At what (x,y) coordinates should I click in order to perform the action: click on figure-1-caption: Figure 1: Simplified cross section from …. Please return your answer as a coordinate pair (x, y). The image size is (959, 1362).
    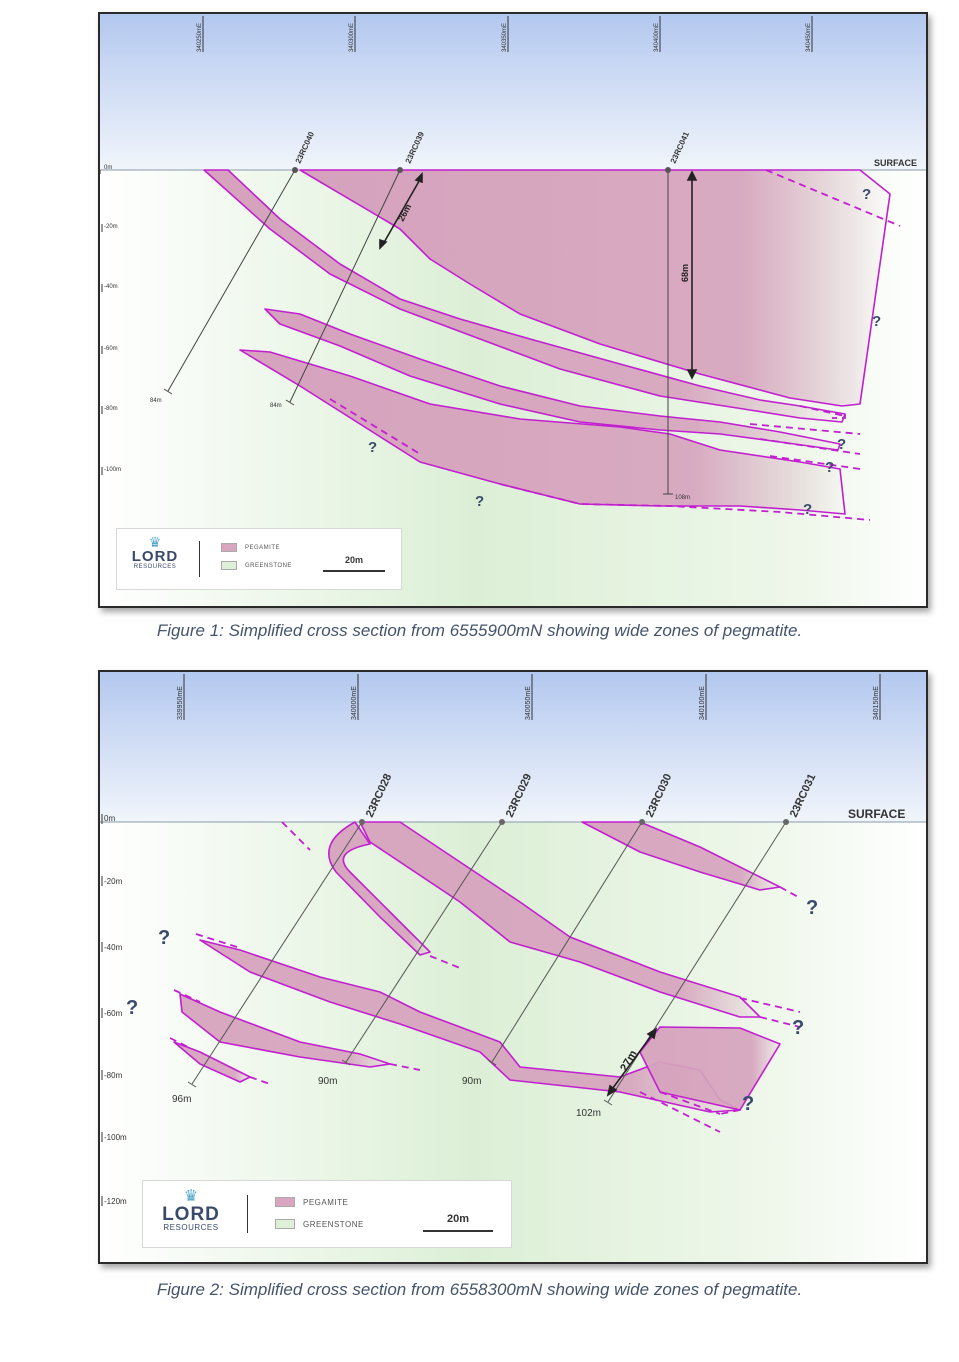
    Looking at the image, I should click on (479, 630).